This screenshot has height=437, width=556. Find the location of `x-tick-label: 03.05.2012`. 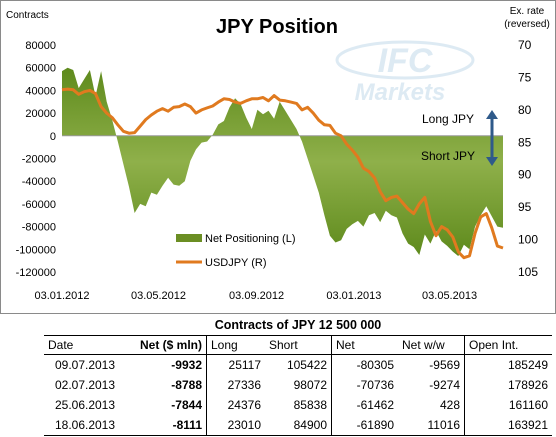

x-tick-label: 03.05.2012 is located at coordinates (158, 296).